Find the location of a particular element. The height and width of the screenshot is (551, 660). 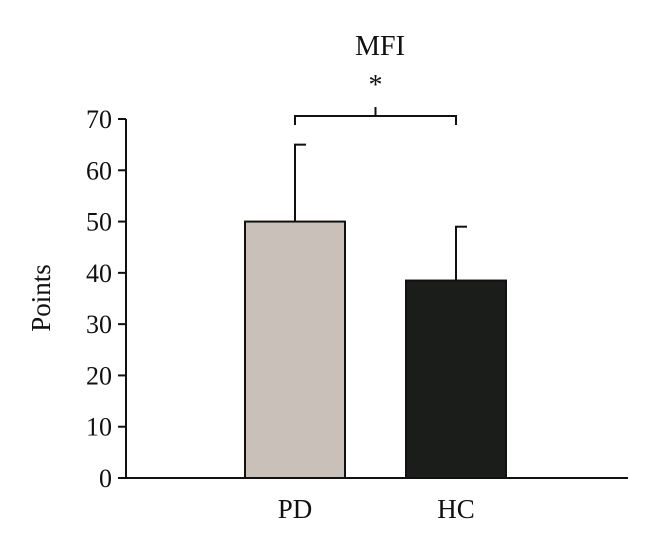

chart-title: MFI is located at coordinates (380, 46).